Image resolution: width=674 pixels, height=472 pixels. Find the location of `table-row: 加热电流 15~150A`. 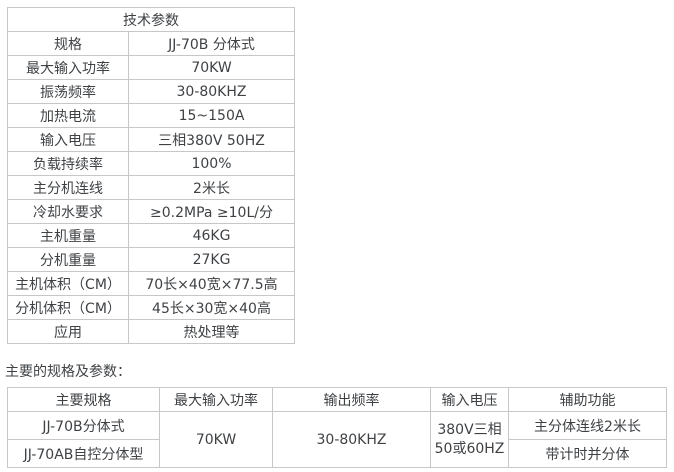

table-row: 加热电流 15~150A is located at coordinates (151, 115).